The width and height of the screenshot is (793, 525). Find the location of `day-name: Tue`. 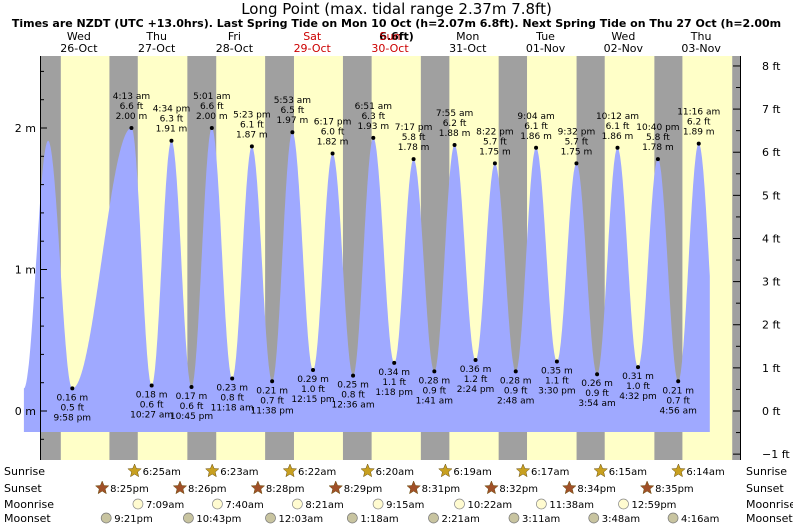

day-name: Tue is located at coordinates (545, 36).